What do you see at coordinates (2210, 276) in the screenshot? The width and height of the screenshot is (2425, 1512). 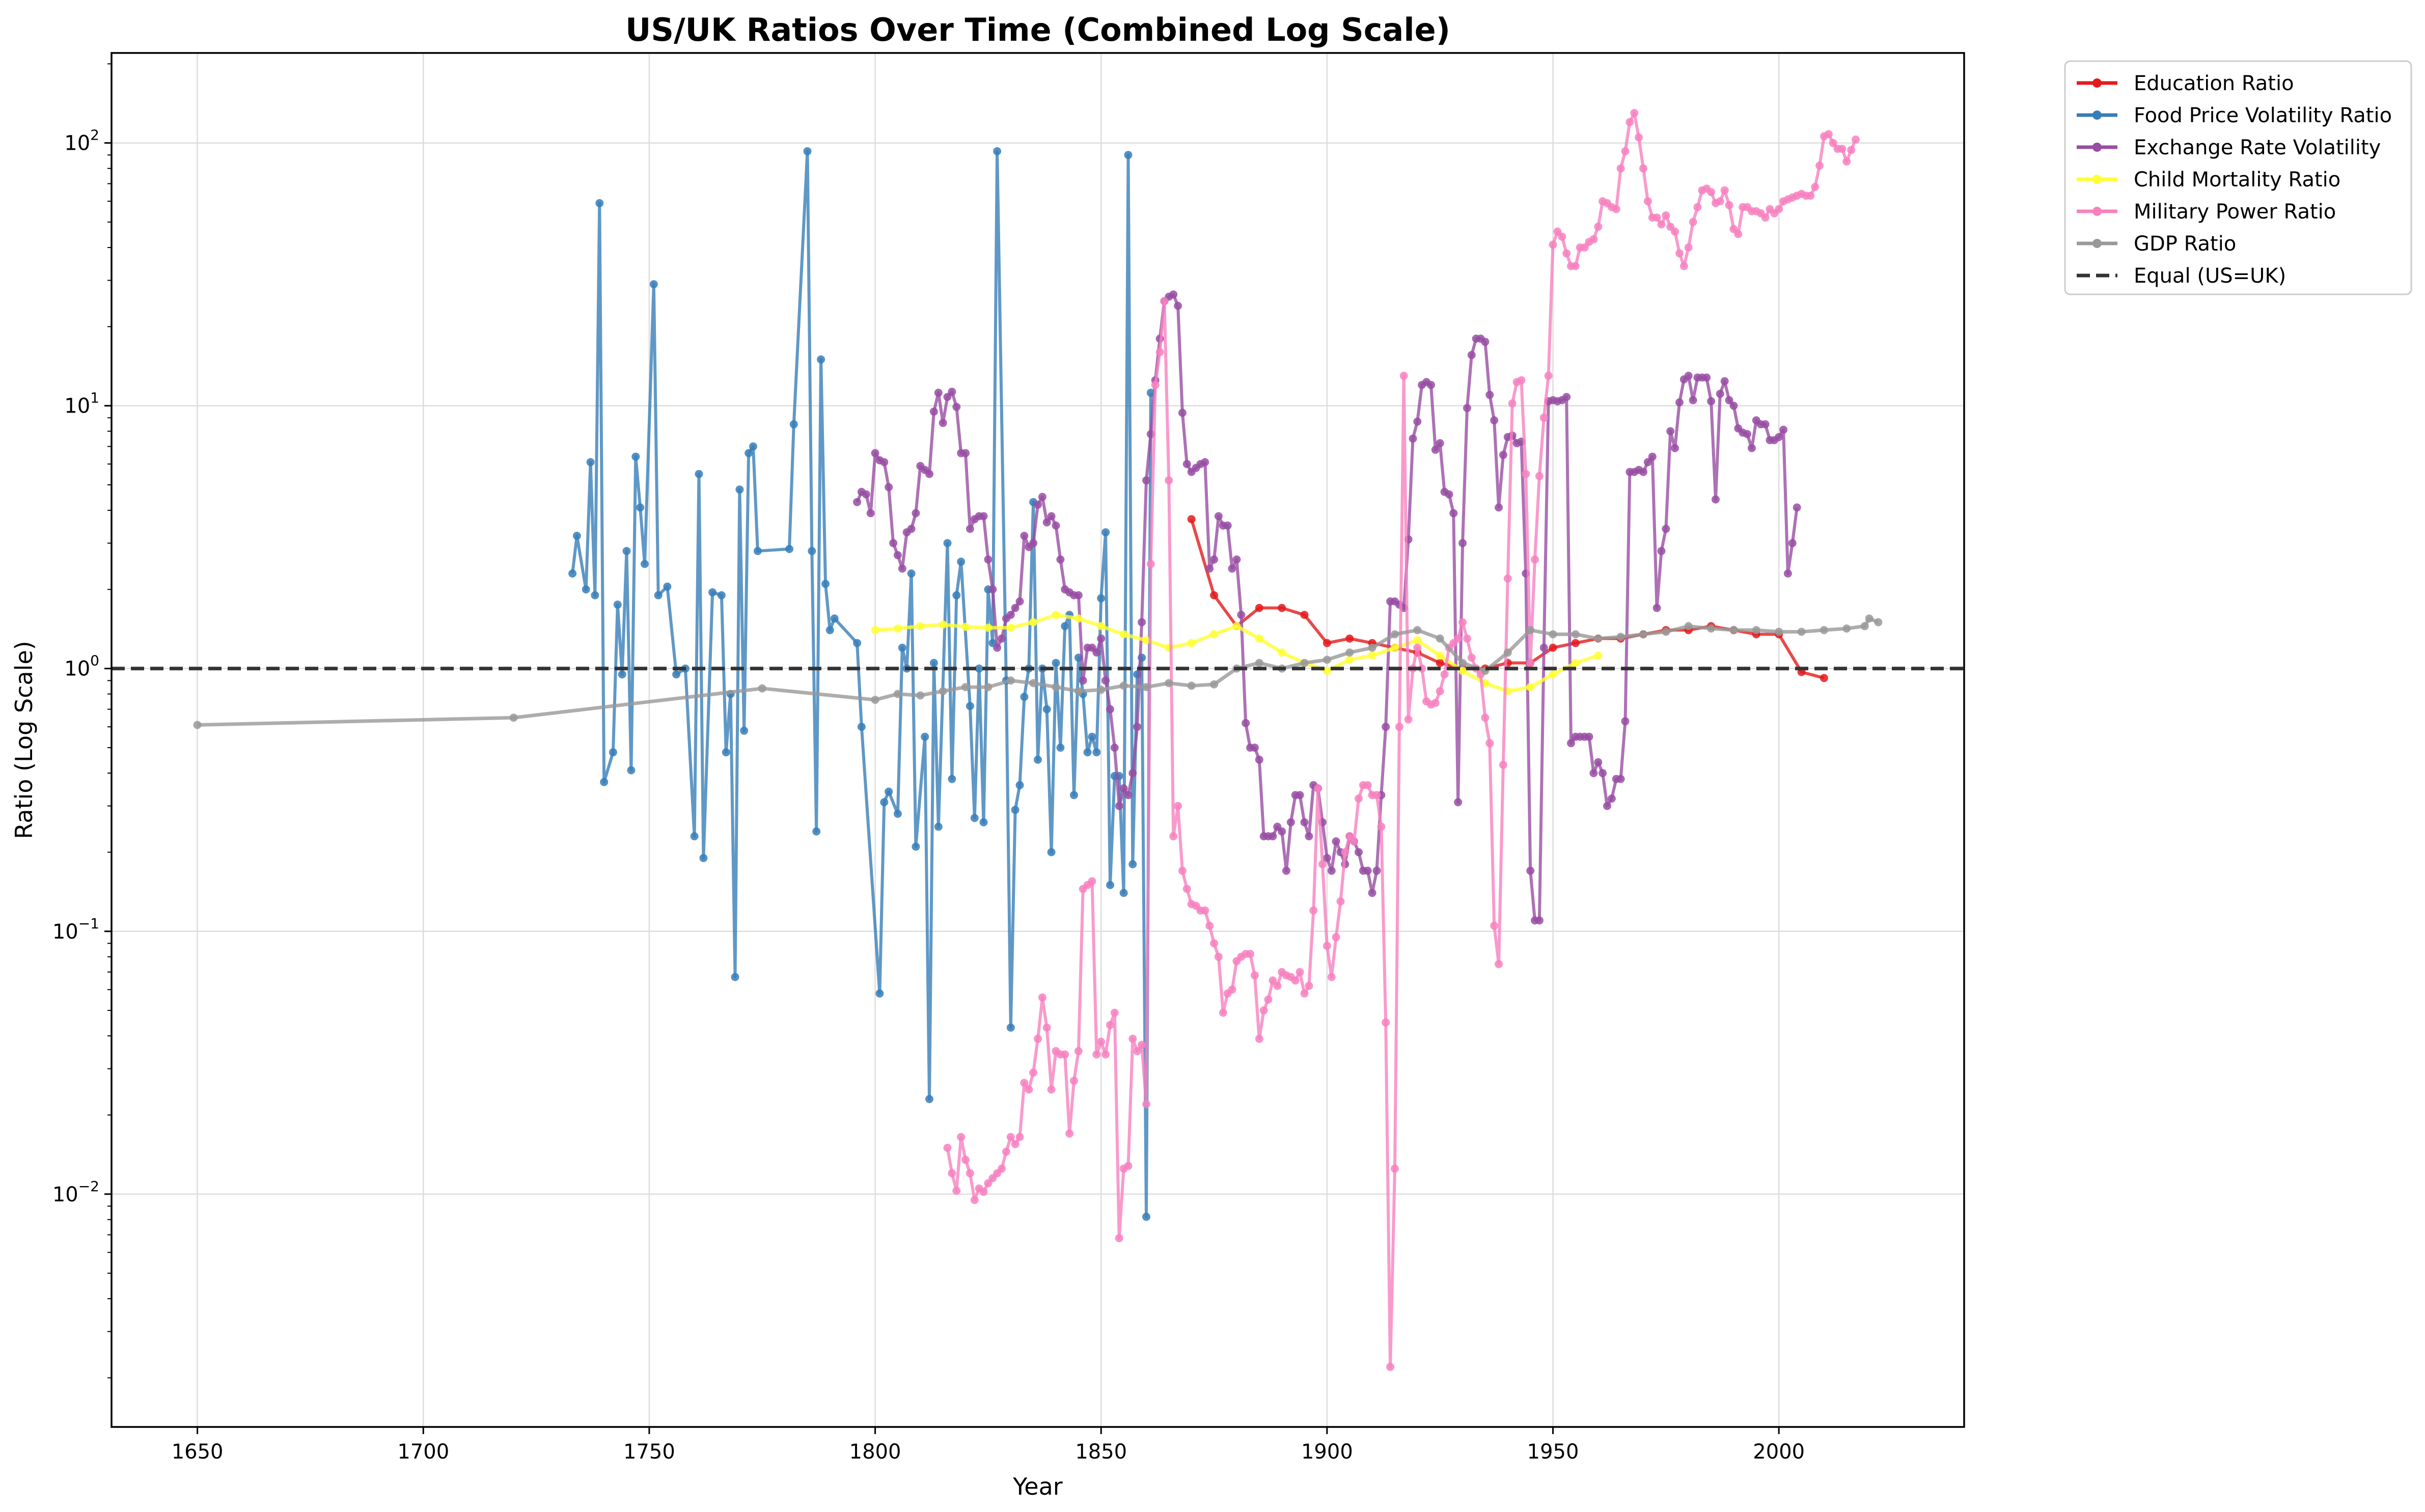 I see `legend-label: Equal (US=UK)` at bounding box center [2210, 276].